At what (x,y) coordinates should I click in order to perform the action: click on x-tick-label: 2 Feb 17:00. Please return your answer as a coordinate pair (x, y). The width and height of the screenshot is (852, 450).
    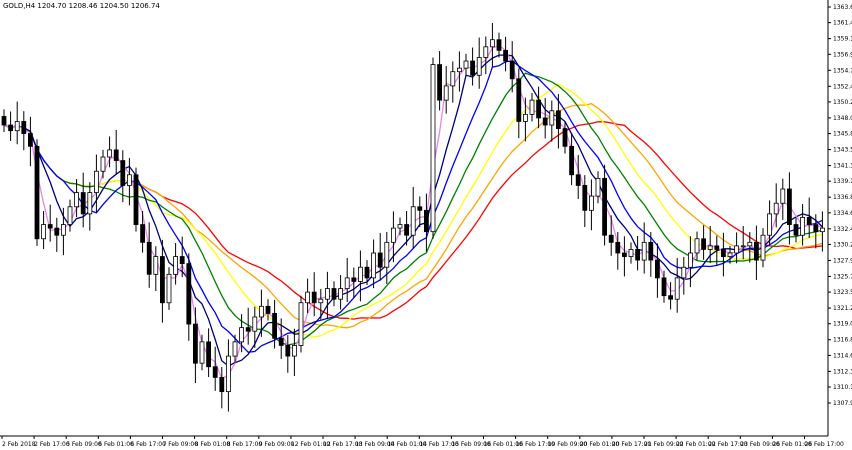
    Looking at the image, I should click on (52, 444).